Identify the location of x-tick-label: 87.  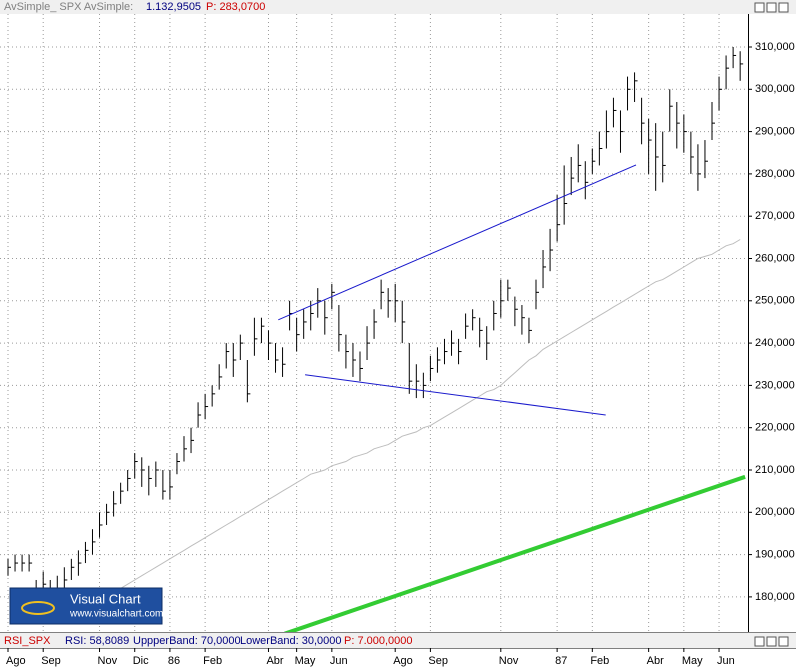
(561, 661).